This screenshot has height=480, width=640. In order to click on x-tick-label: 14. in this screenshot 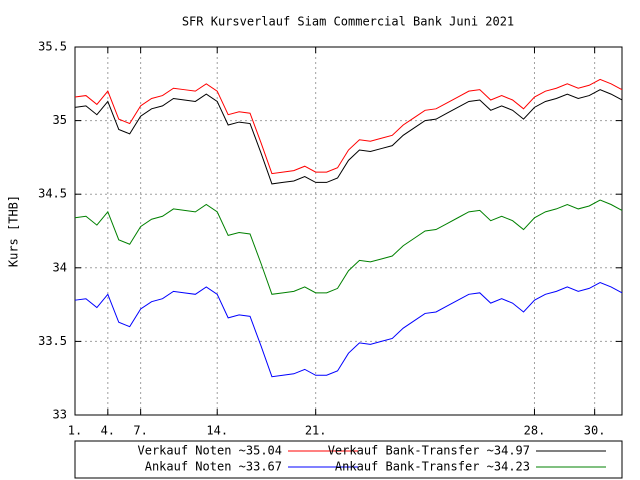, I will do `click(217, 431)`.